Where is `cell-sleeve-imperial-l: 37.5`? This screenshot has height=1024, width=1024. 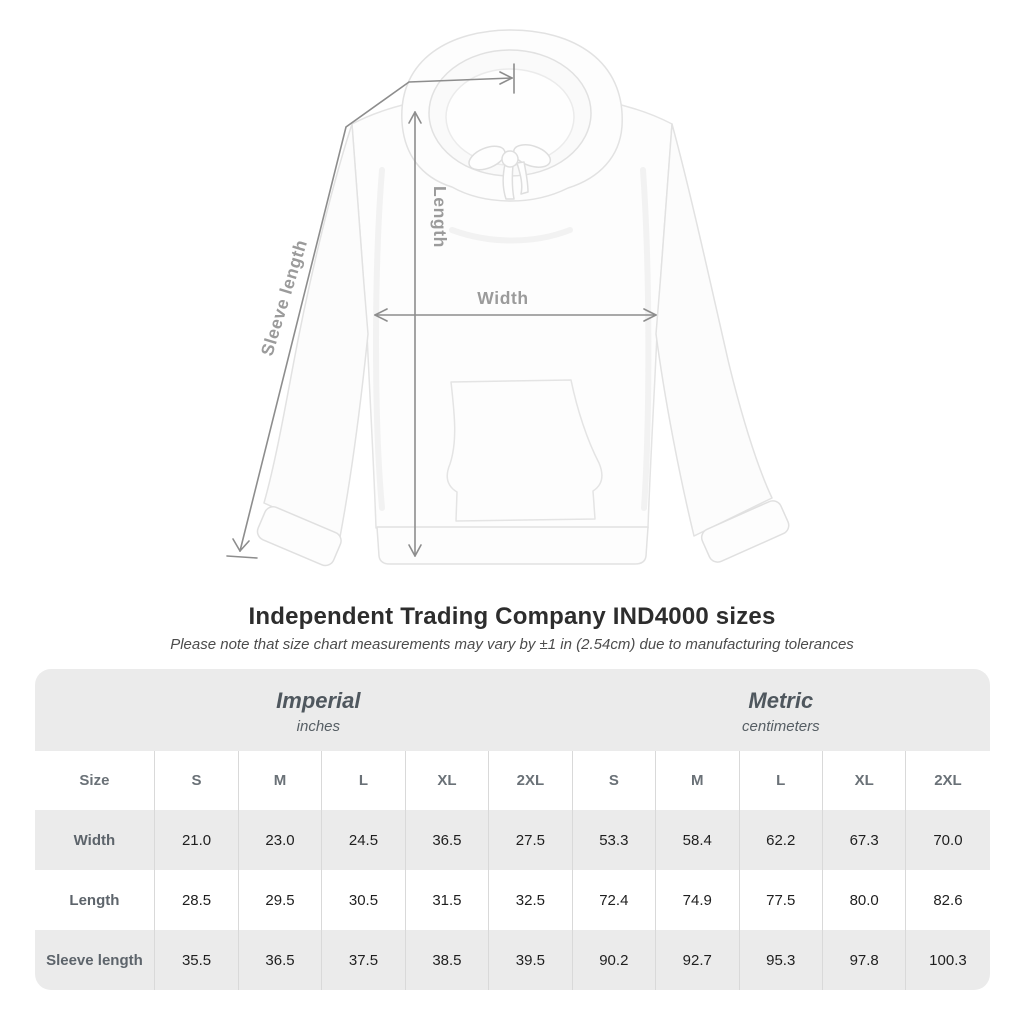
cell-sleeve-imperial-l: 37.5 is located at coordinates (363, 960).